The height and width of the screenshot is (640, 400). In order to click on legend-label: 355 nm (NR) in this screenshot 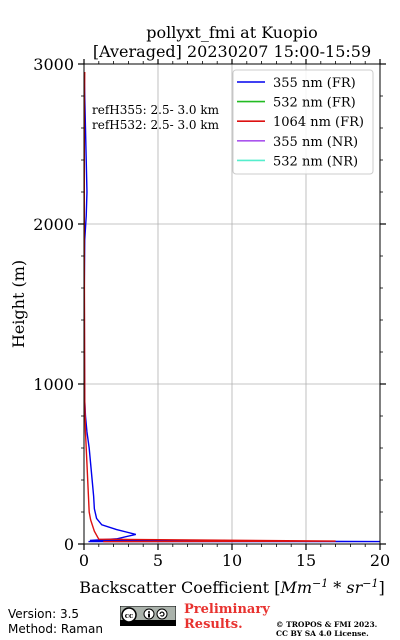, I will do `click(315, 142)`.